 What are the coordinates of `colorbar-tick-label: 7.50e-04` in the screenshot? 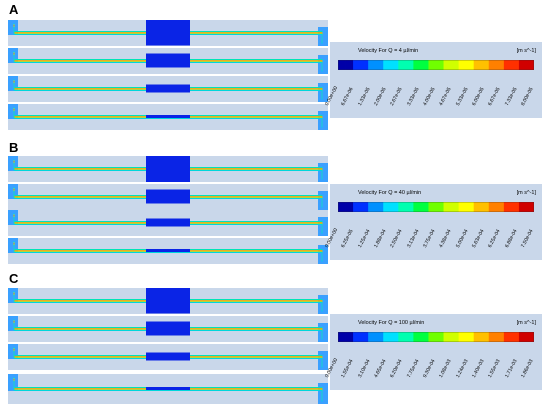 It's located at (527, 238).